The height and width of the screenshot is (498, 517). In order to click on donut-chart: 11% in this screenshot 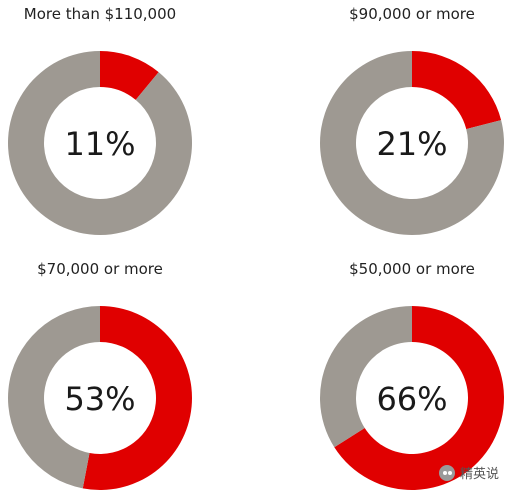, I will do `click(99, 143)`.